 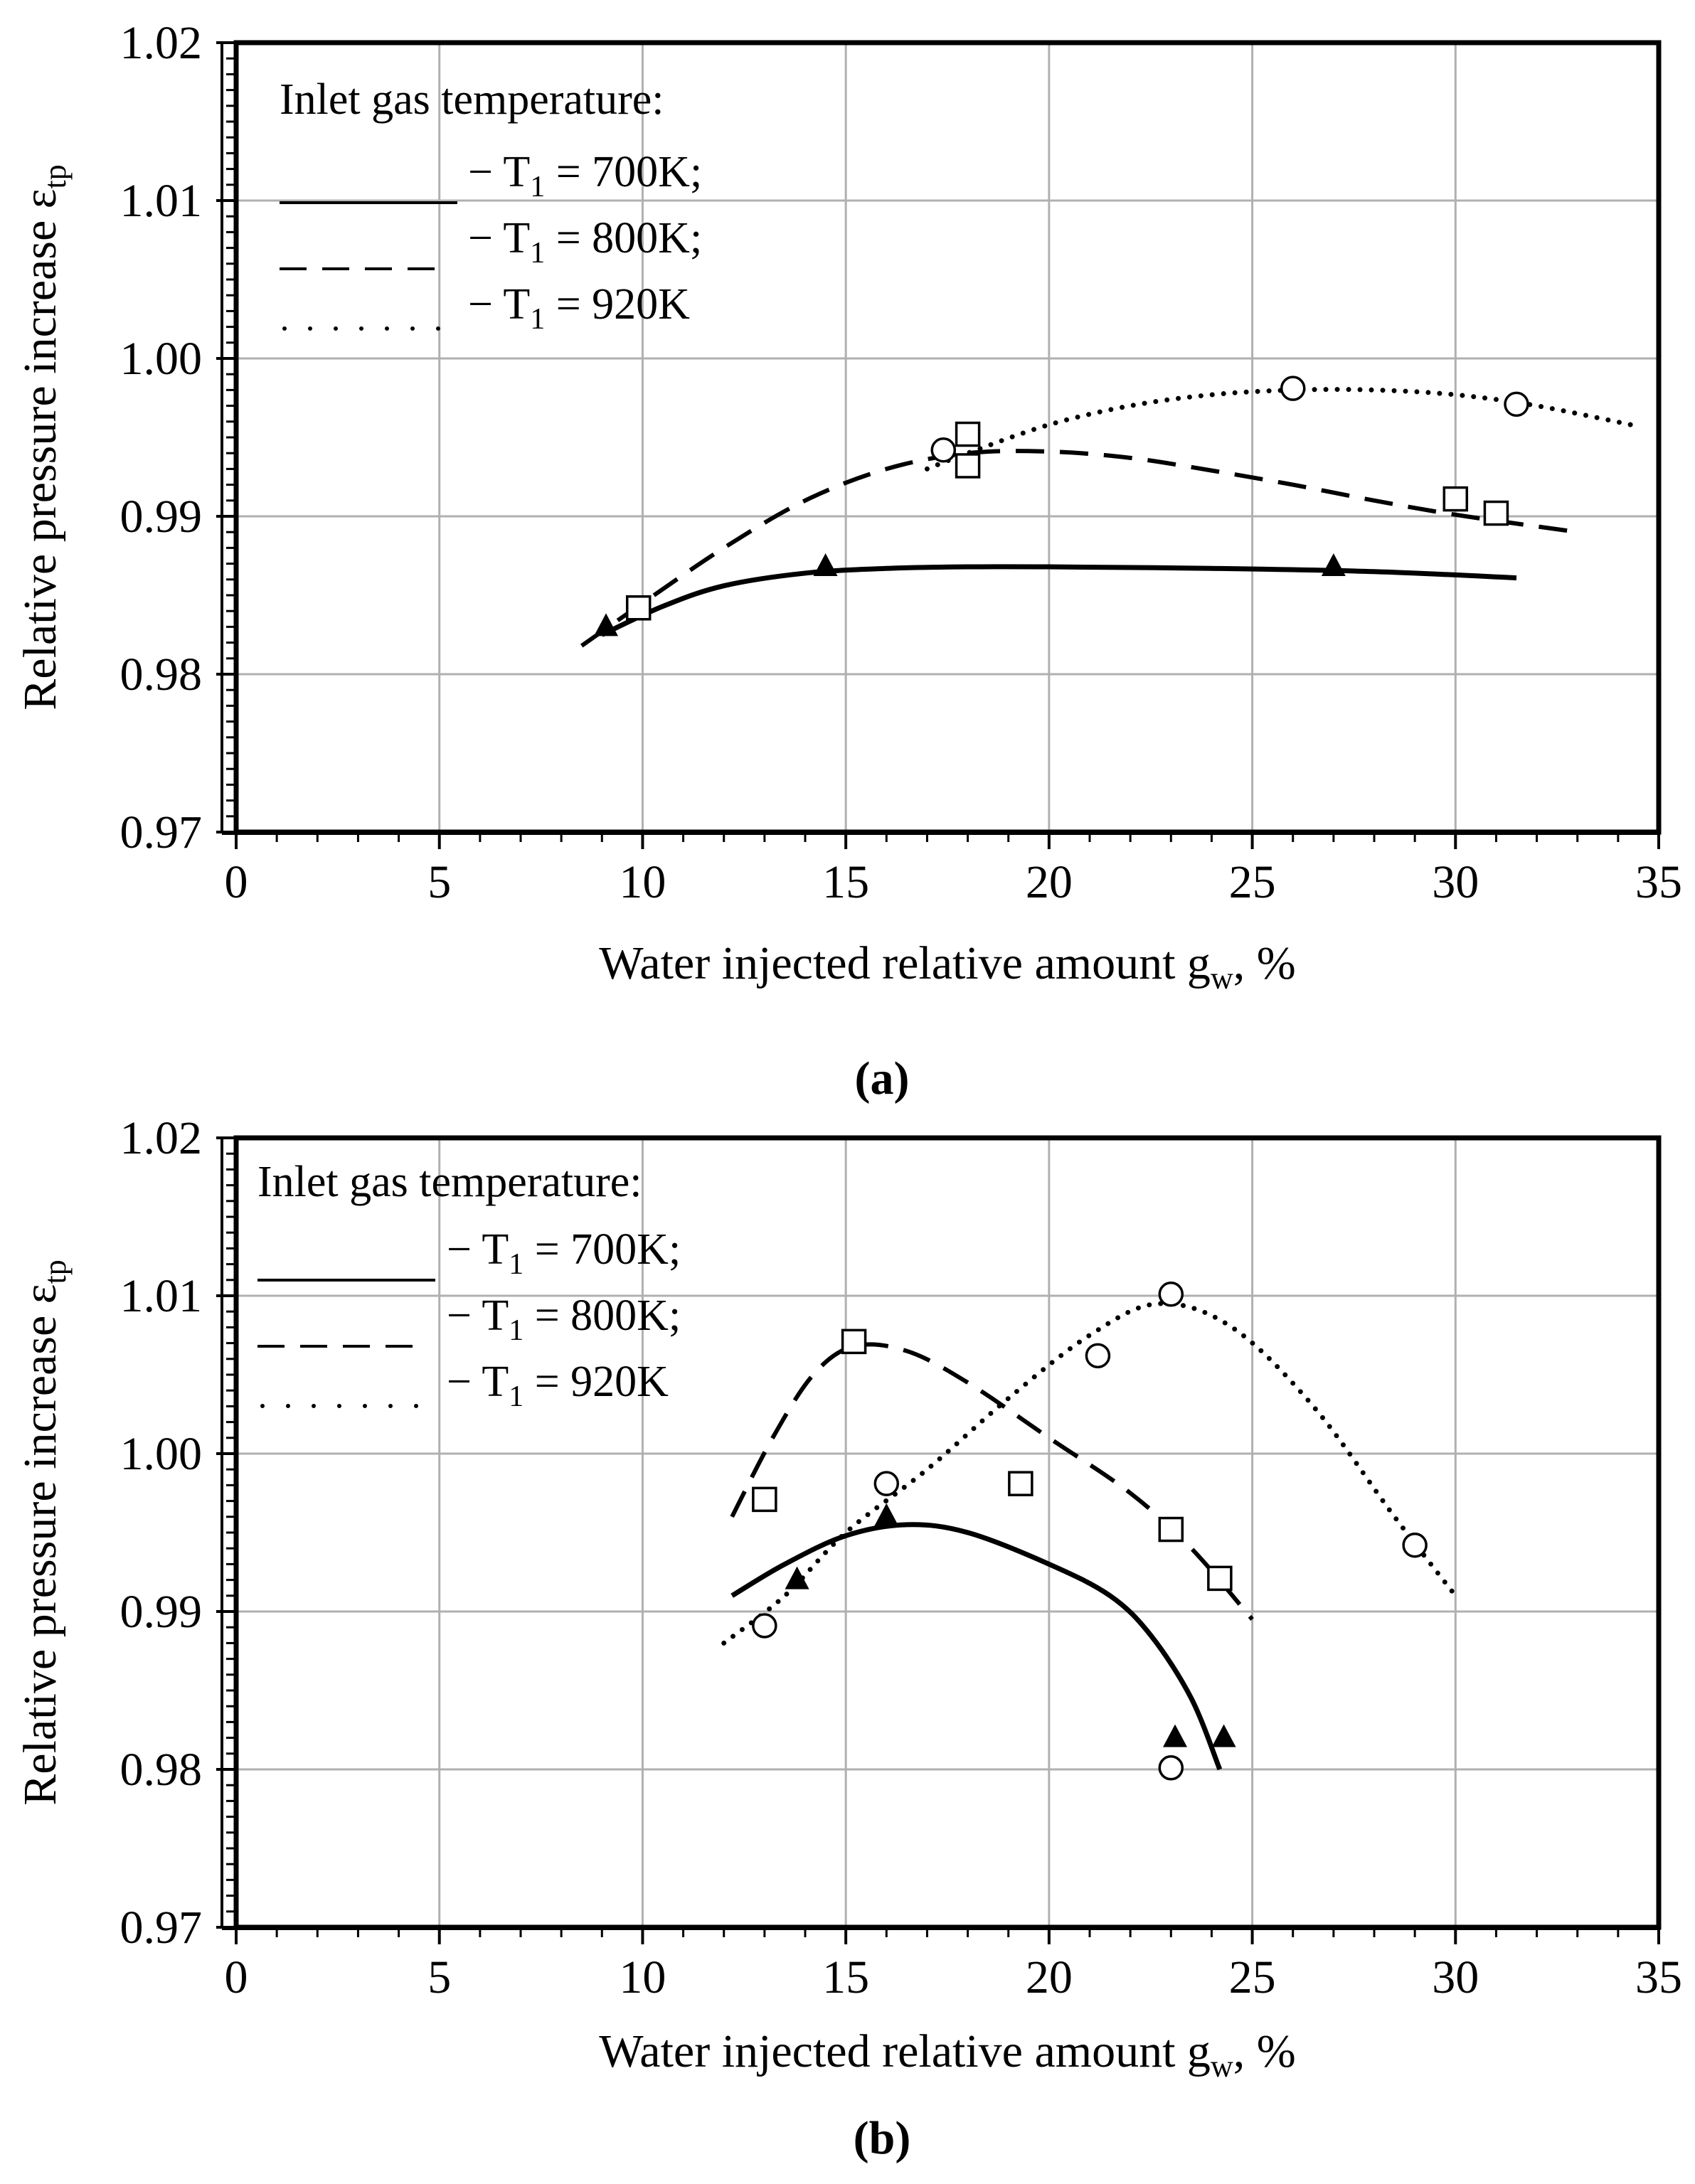 I want to click on series-markers, so click(x=1061, y=505).